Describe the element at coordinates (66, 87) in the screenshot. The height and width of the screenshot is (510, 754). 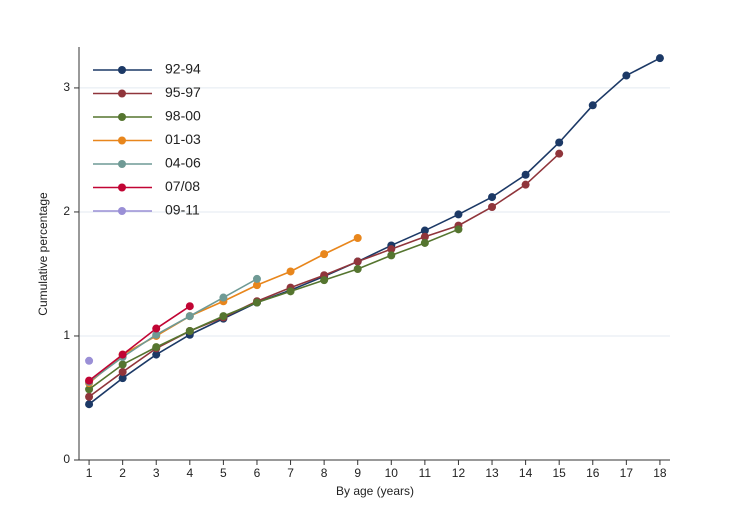
I see `y-tick-label: 3` at that location.